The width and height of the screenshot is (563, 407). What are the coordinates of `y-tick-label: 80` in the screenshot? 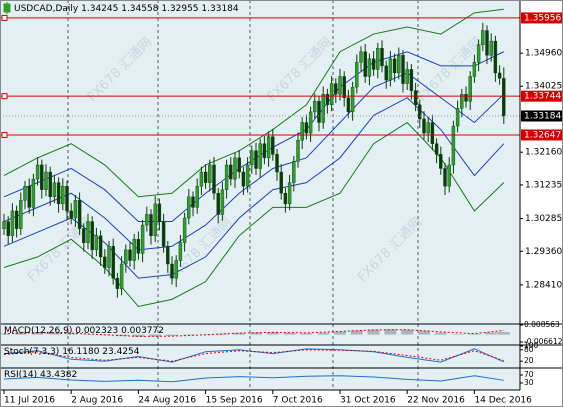 It's located at (529, 349).